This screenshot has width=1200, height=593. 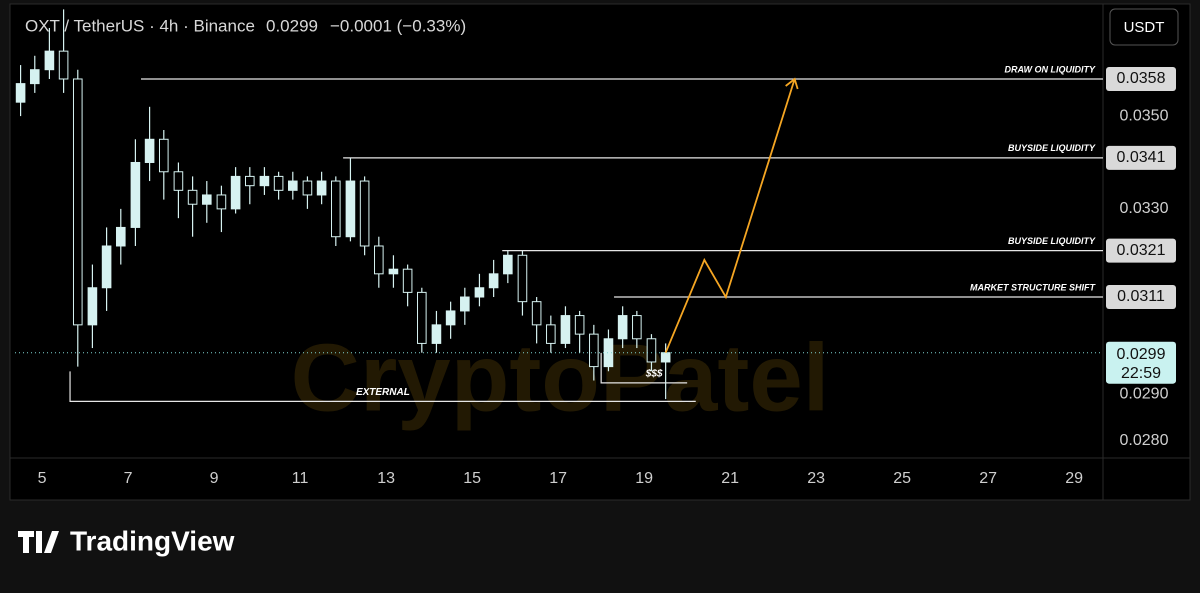 What do you see at coordinates (792, 83) in the screenshot?
I see `projection-arrowhead` at bounding box center [792, 83].